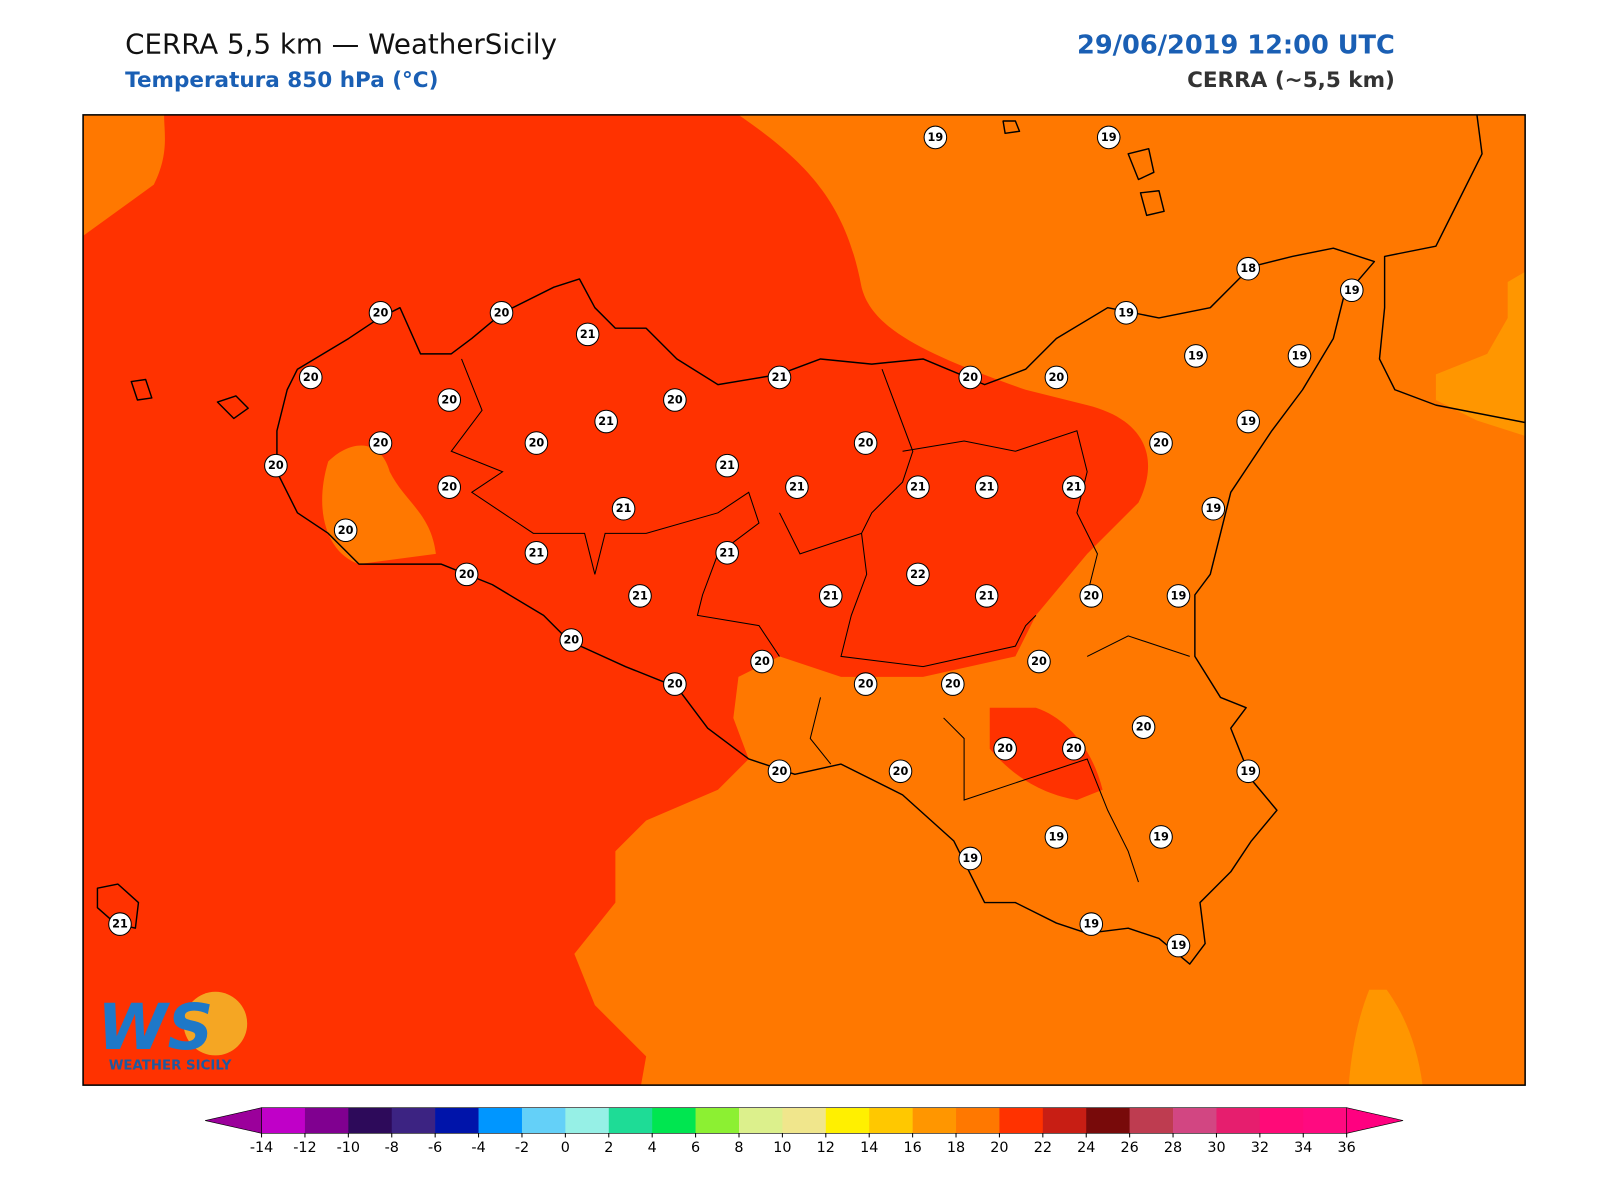  What do you see at coordinates (1216, 1148) in the screenshot?
I see `colorbar-tick-label: 30` at bounding box center [1216, 1148].